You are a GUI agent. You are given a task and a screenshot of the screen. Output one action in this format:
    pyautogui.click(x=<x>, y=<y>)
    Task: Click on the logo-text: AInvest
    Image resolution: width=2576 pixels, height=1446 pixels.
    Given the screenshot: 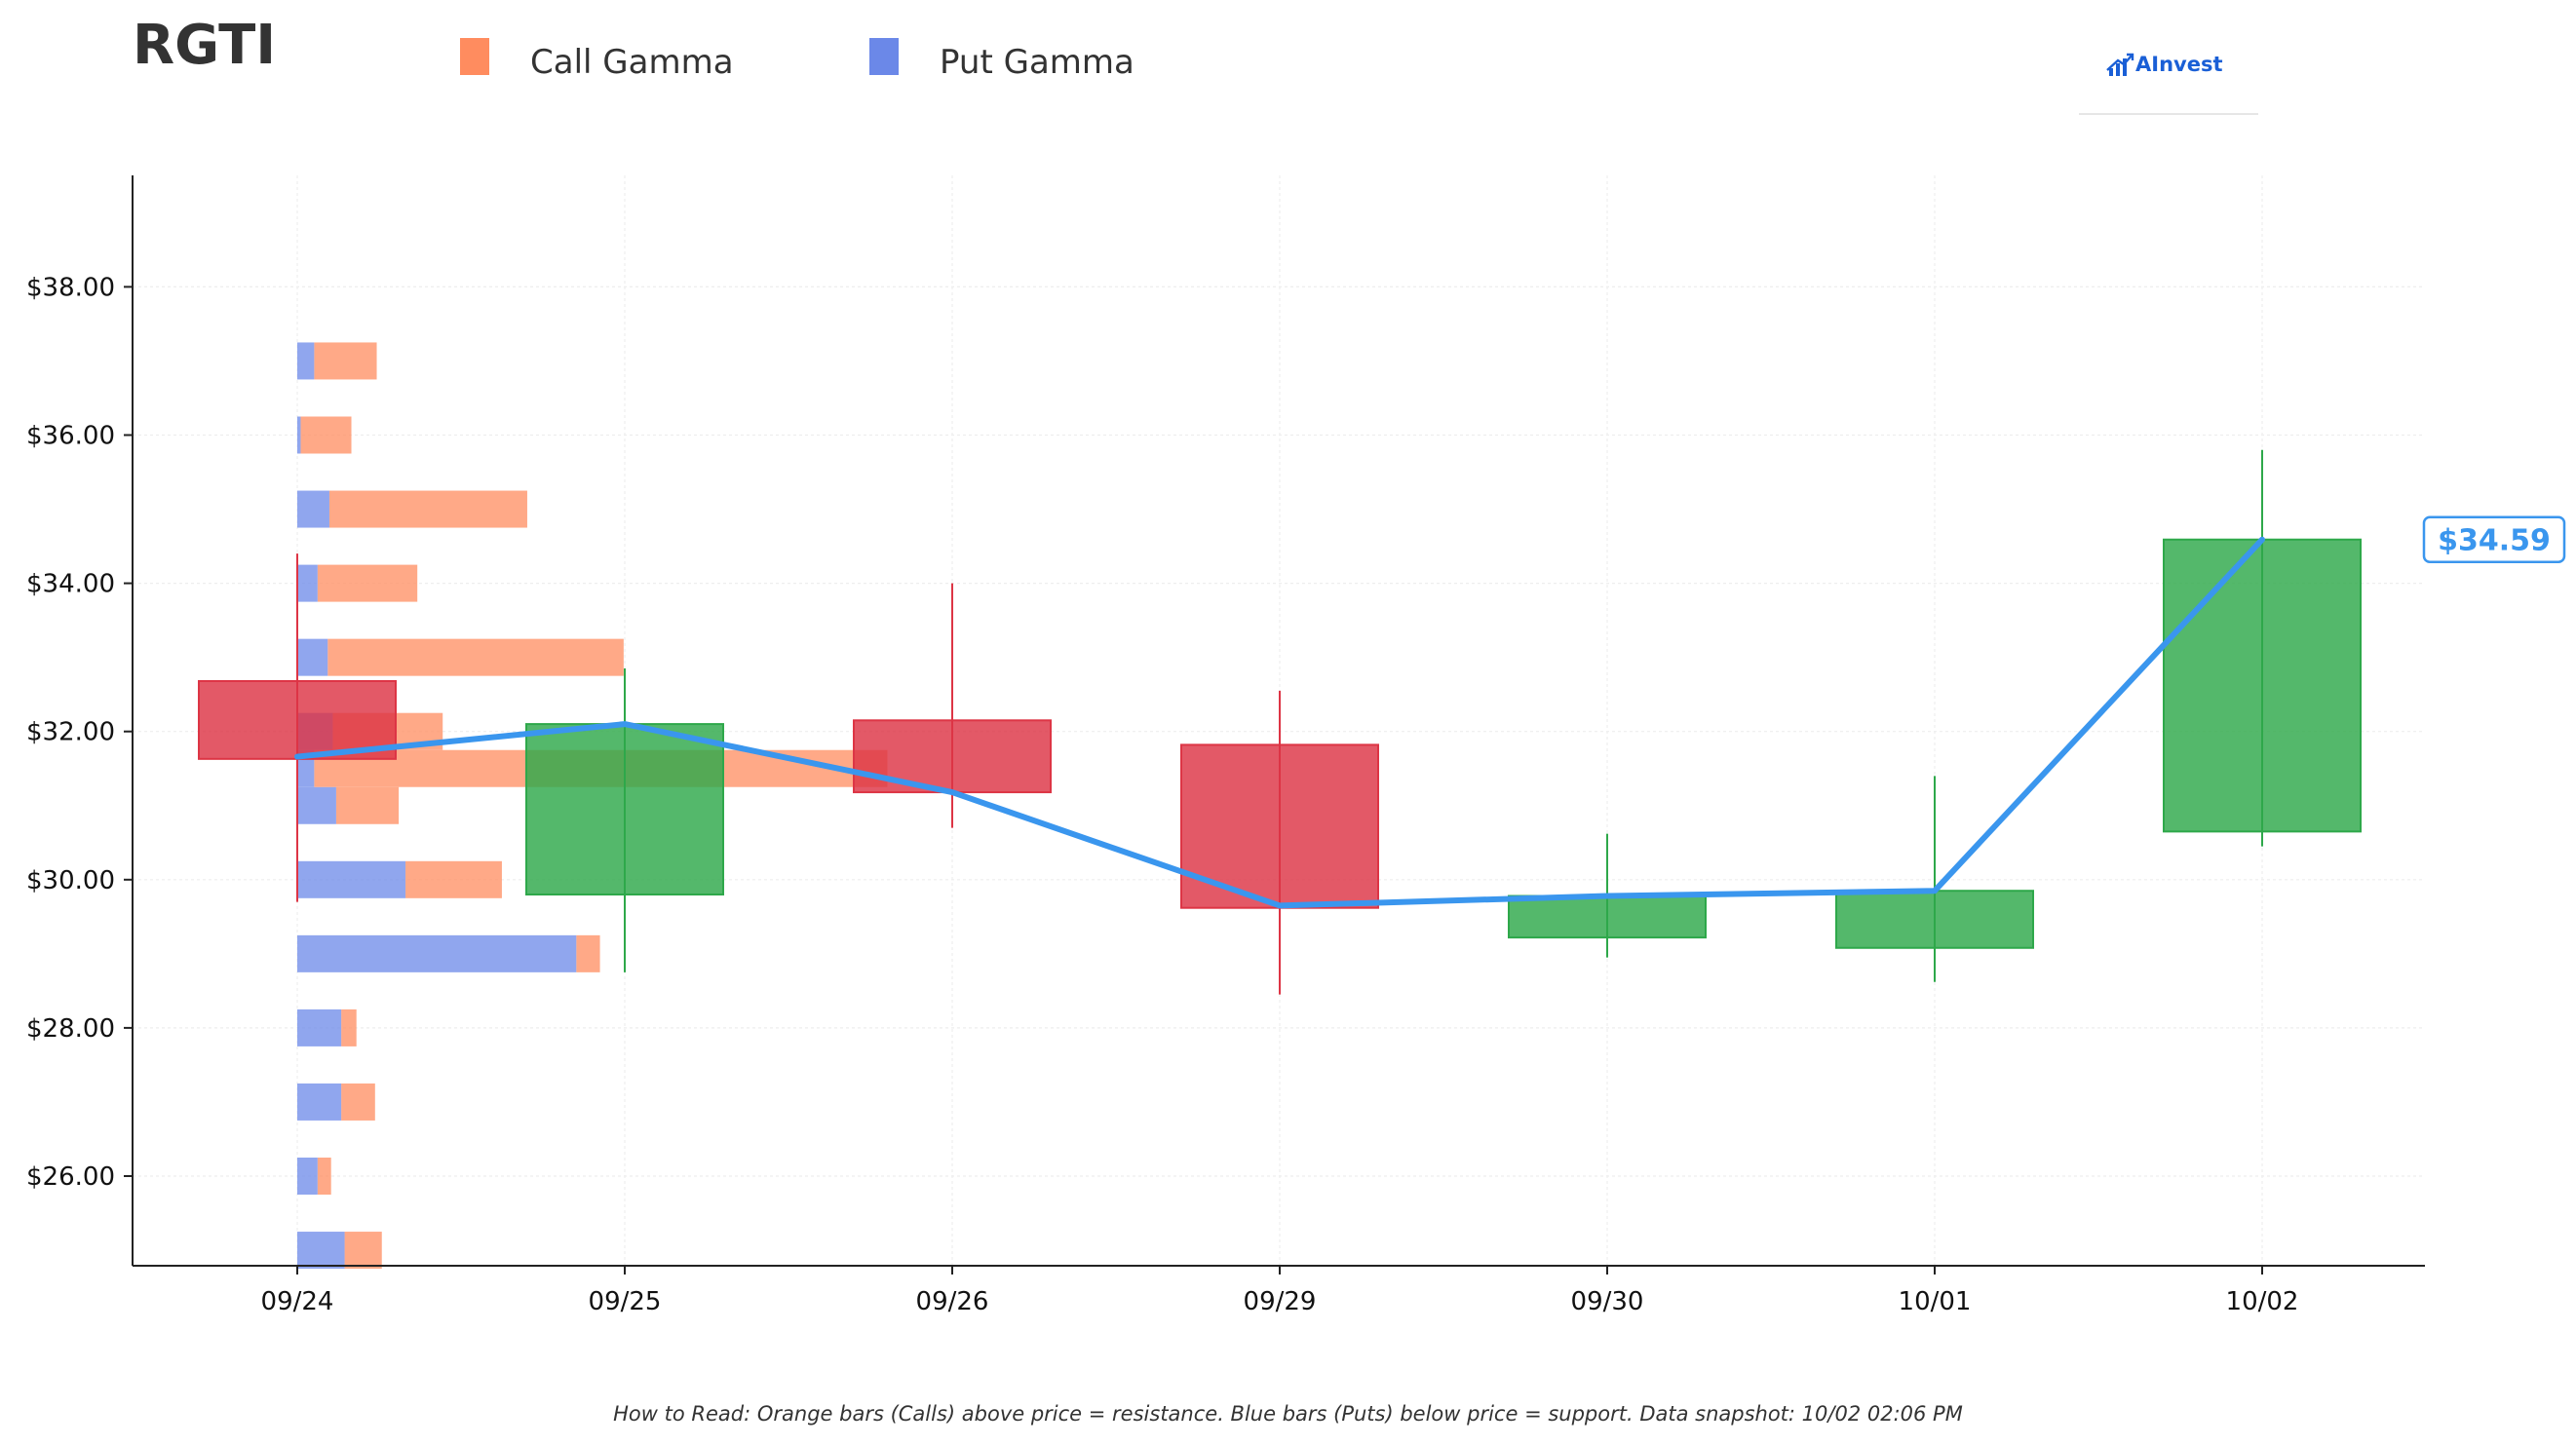 What is the action you would take?
    pyautogui.click(x=2179, y=64)
    